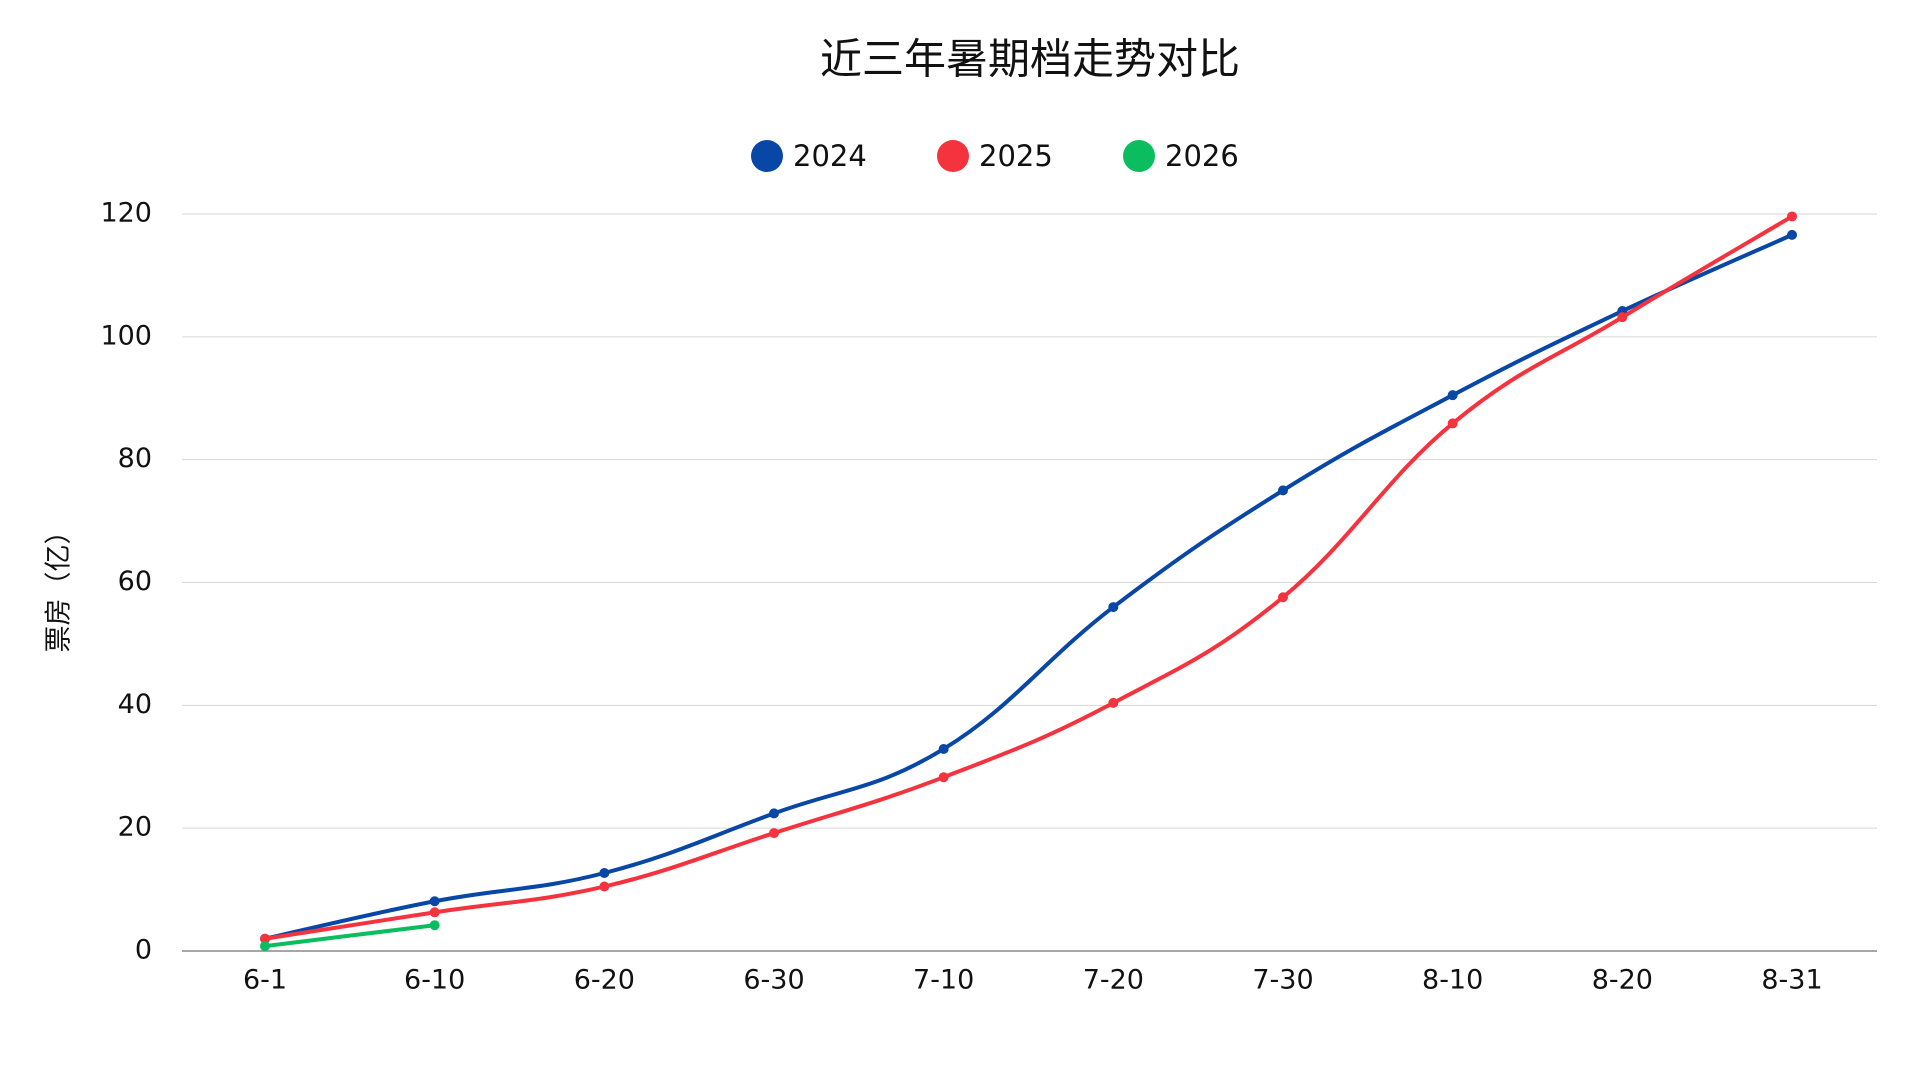 This screenshot has height=1080, width=1920. I want to click on line, so click(349, 936).